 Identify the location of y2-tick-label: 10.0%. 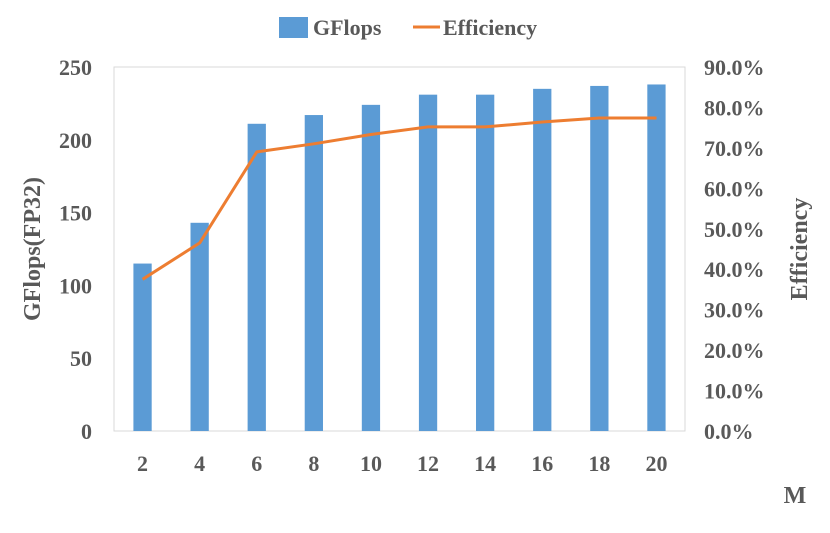
(734, 391).